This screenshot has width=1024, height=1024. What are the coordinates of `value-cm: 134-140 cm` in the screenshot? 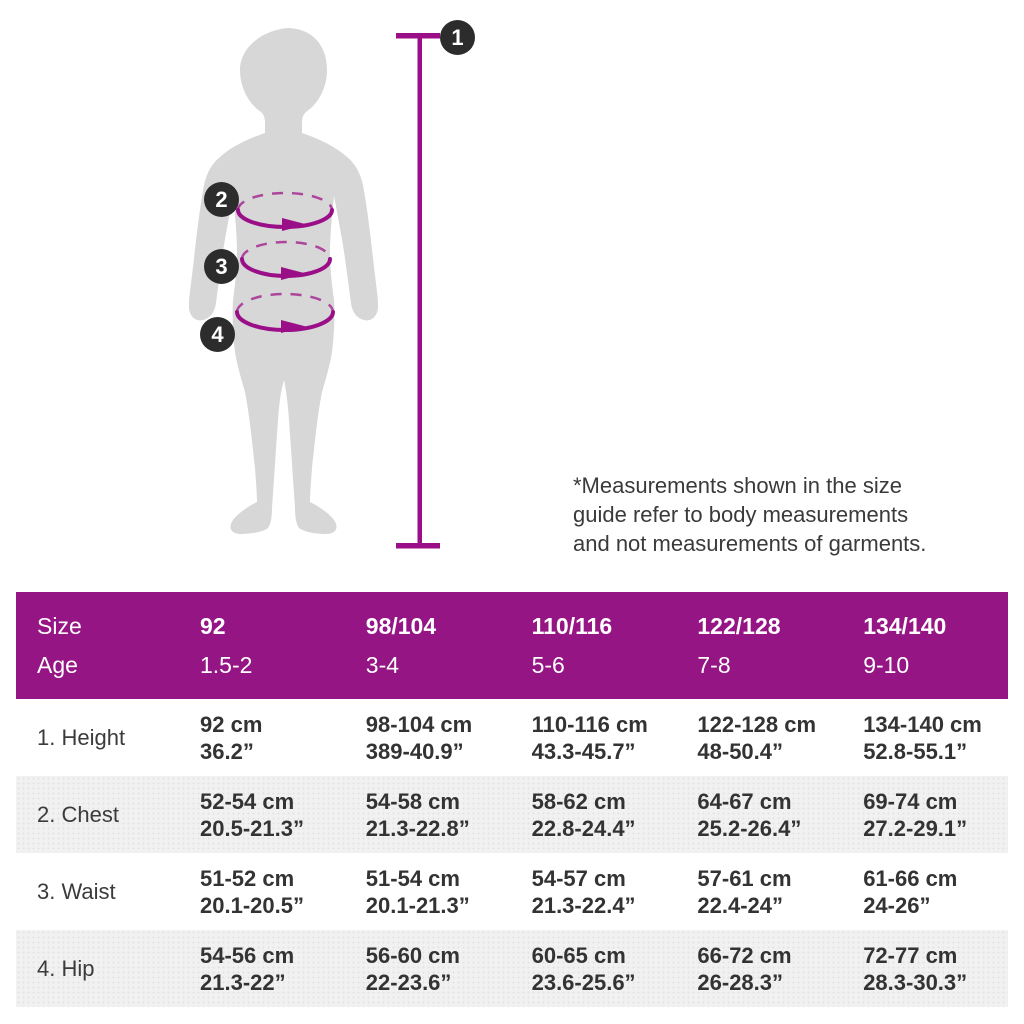 It's located at (922, 724).